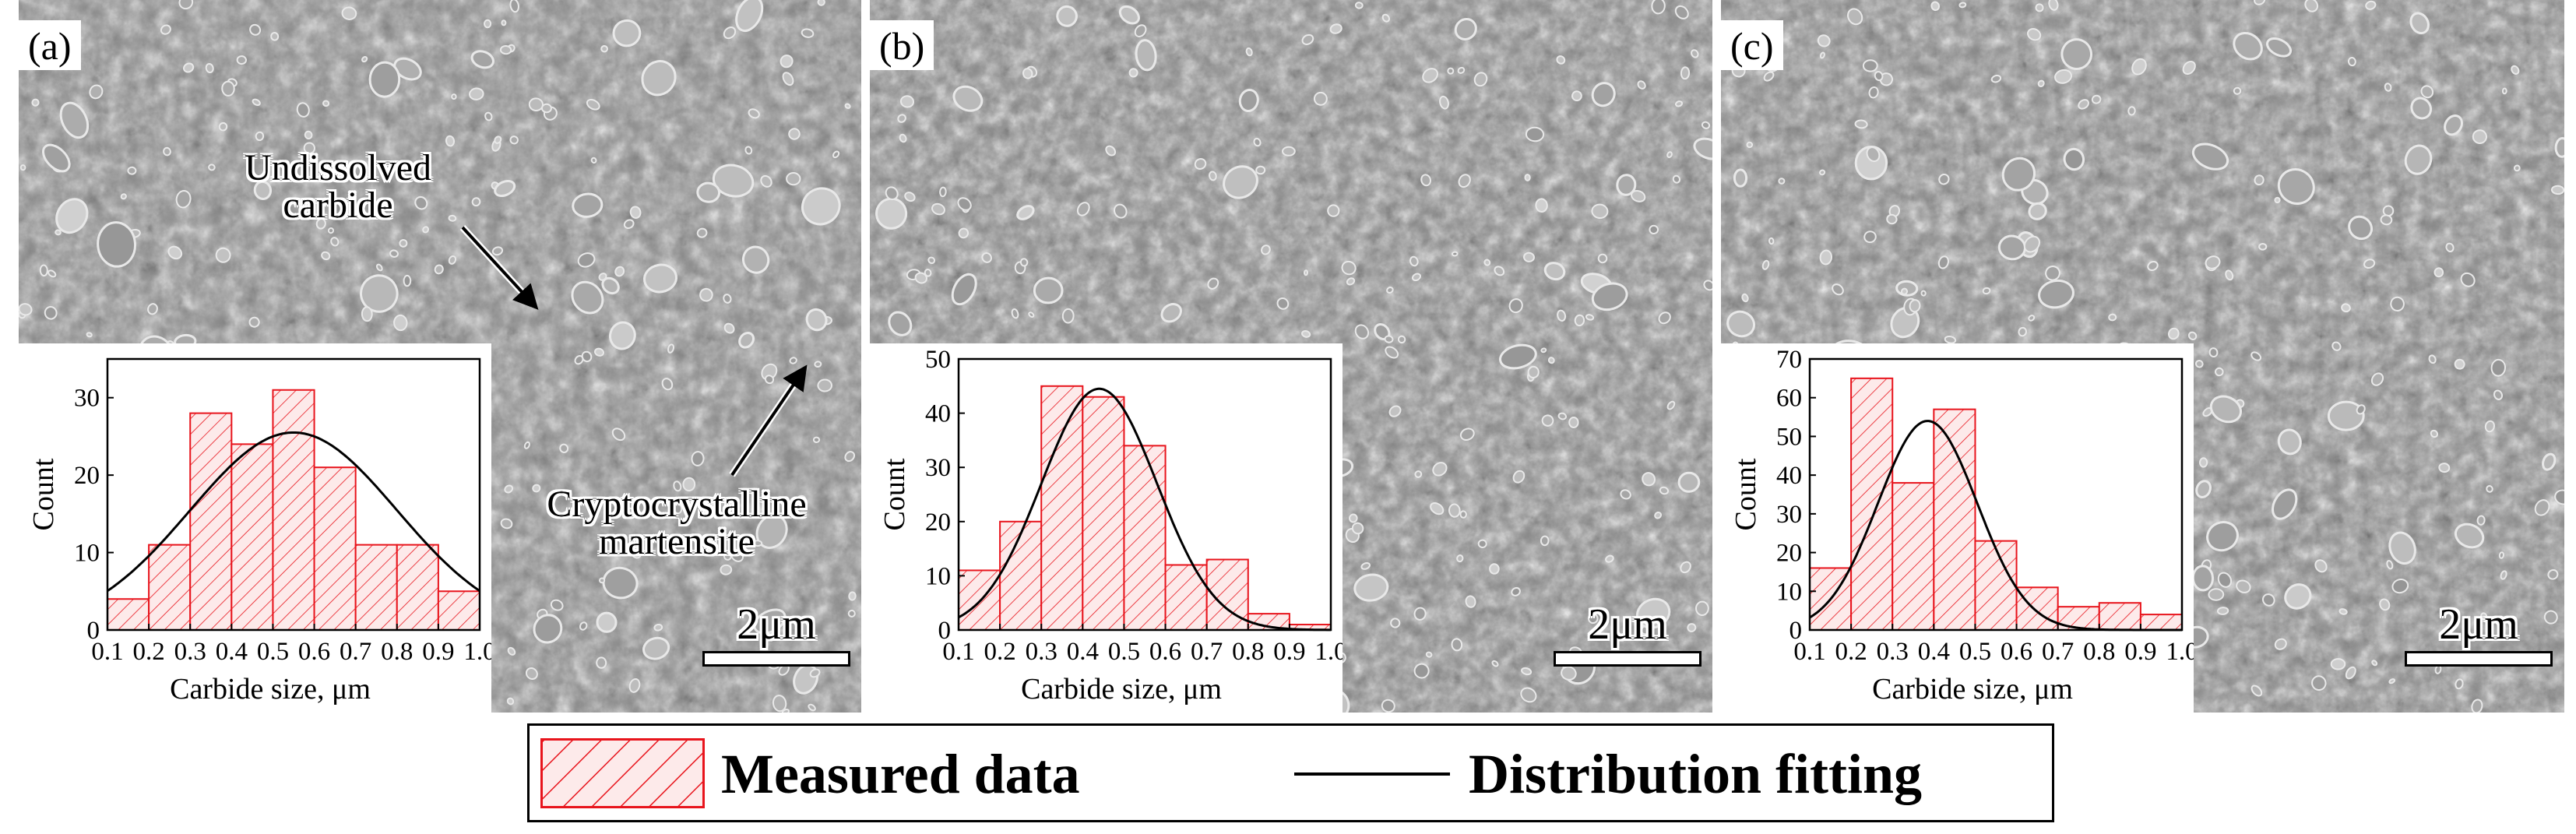 This screenshot has height=834, width=2576. I want to click on x-tick-label: 0.5, so click(1124, 652).